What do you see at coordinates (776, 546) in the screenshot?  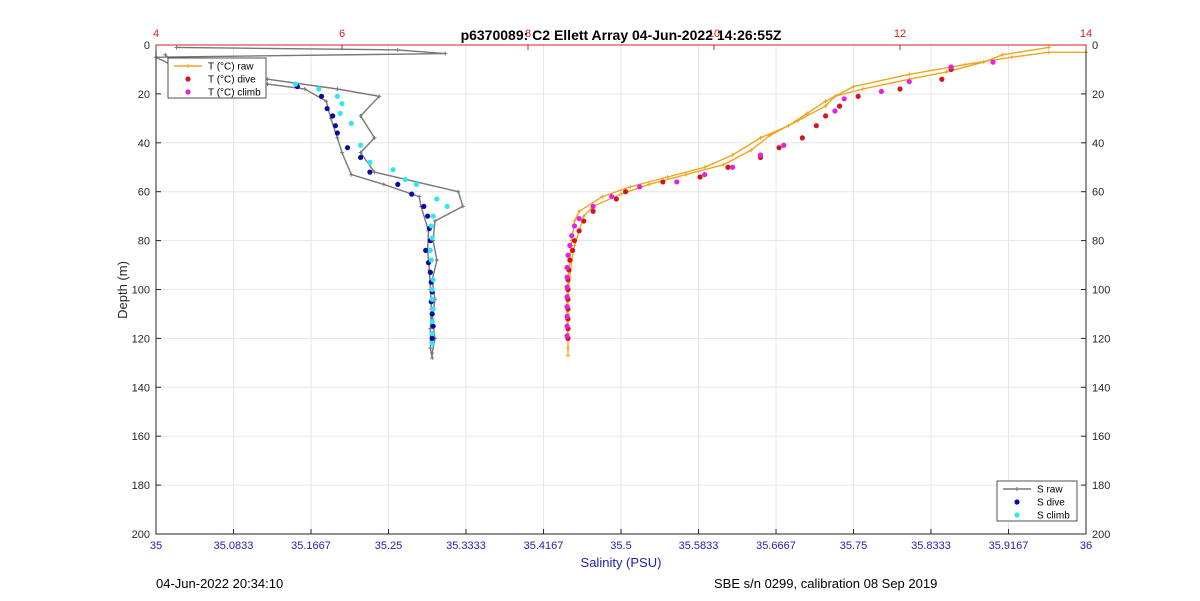 I see `x-tick-label-salinity: 35.6667` at bounding box center [776, 546].